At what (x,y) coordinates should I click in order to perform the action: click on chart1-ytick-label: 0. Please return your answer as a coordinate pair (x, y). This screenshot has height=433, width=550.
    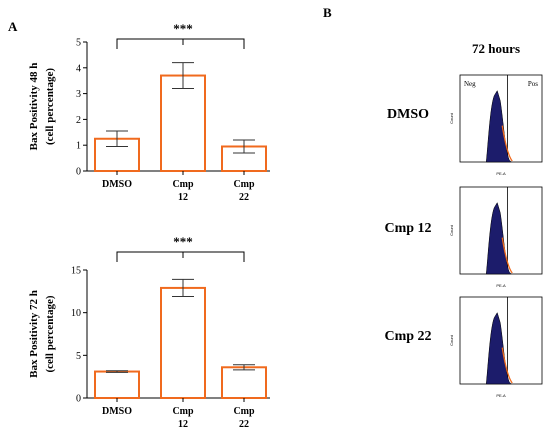
    Looking at the image, I should click on (78, 172).